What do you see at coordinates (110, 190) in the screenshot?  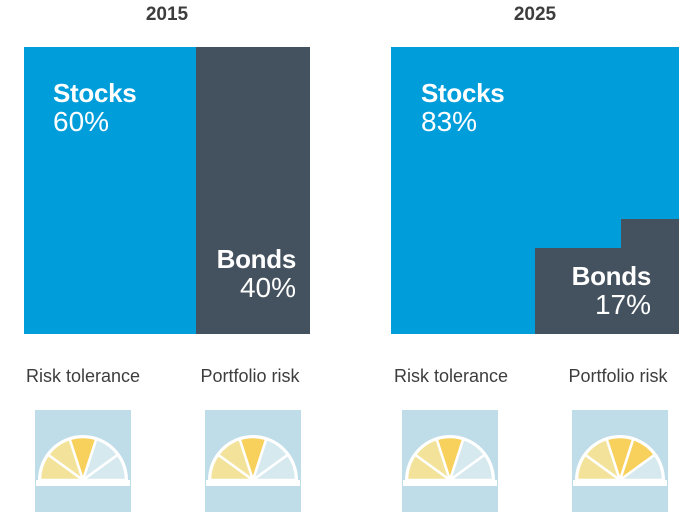 I see `stocks-block-2015` at bounding box center [110, 190].